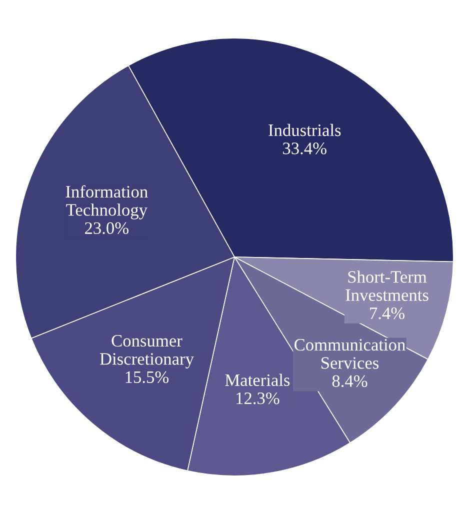 This screenshot has width=469, height=514. What do you see at coordinates (257, 380) in the screenshot?
I see `slice-label: Materials` at bounding box center [257, 380].